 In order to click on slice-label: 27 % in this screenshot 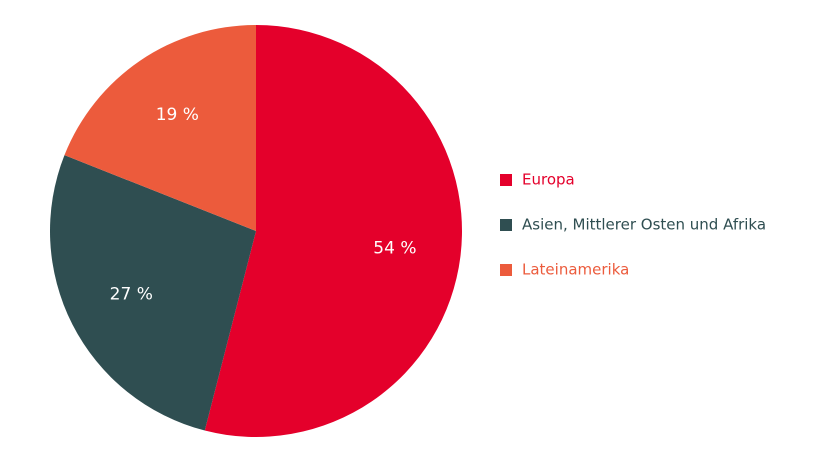, I will do `click(131, 295)`.